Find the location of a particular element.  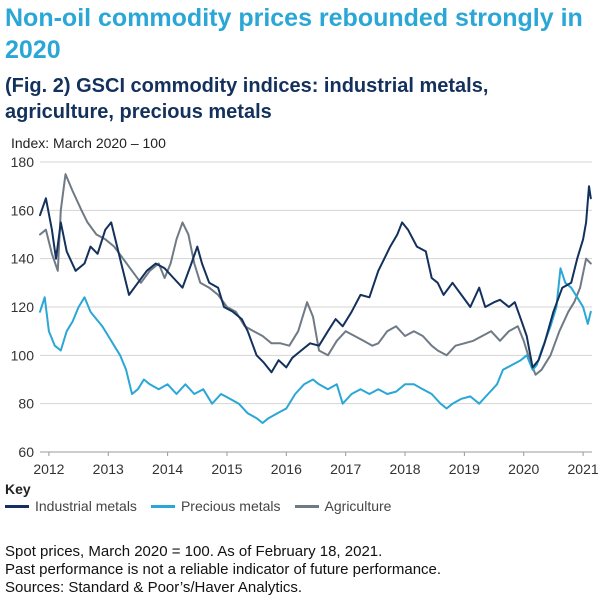

y-tick-label: 100 is located at coordinates (23, 355).